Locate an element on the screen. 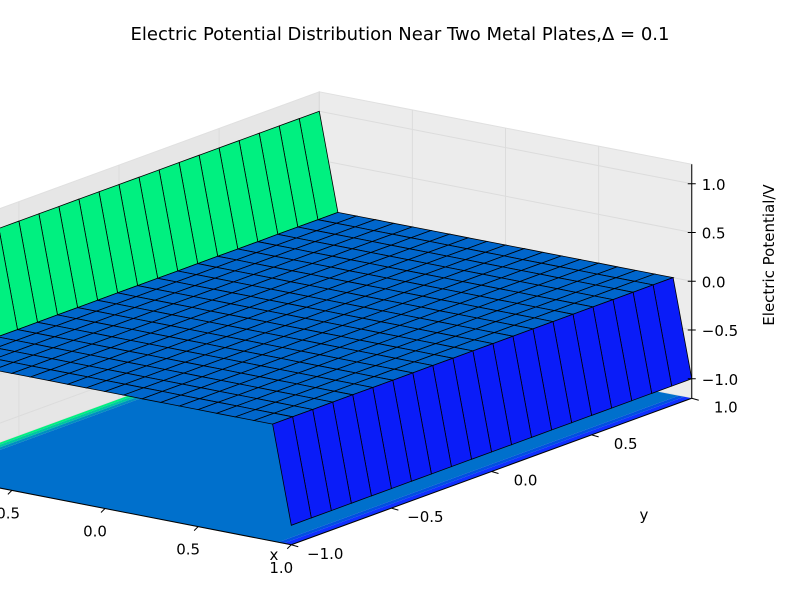  y-axis-label: y is located at coordinates (644, 515).